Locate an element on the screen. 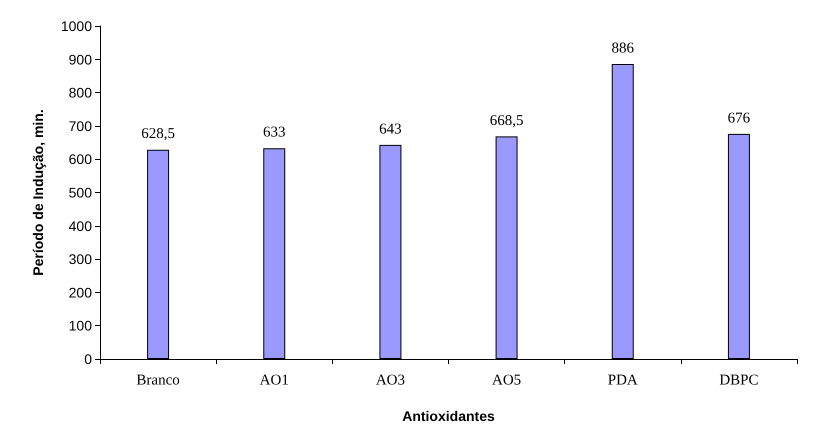 This screenshot has height=447, width=827. y-tick-label: 900 is located at coordinates (80, 59).